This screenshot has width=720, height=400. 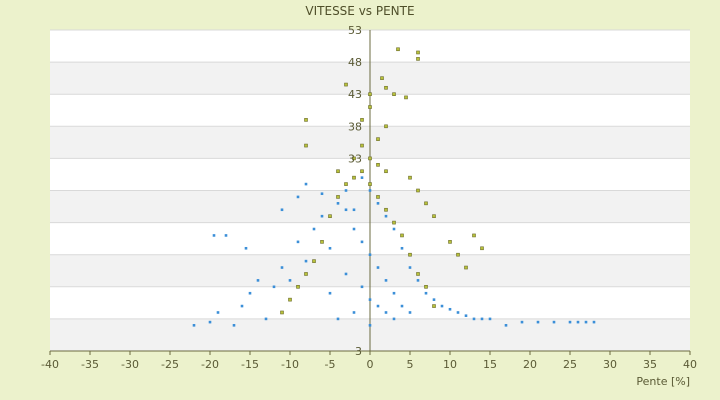 What do you see at coordinates (250, 364) in the screenshot?
I see `x-tick-label: -15` at bounding box center [250, 364].